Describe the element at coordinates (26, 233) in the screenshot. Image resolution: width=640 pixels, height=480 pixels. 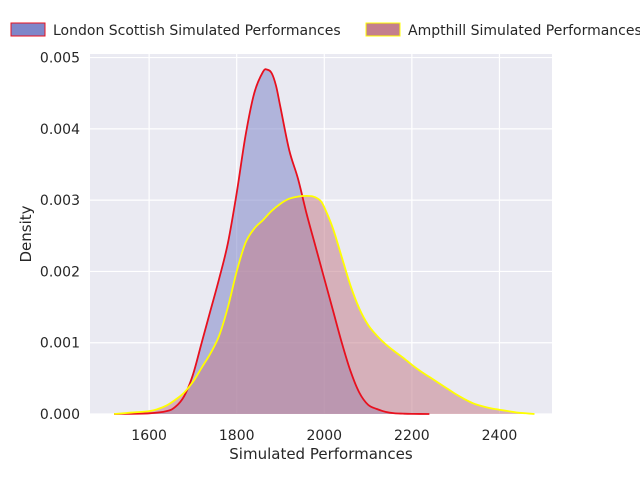
I see `y-axis-title: Density` at that location.